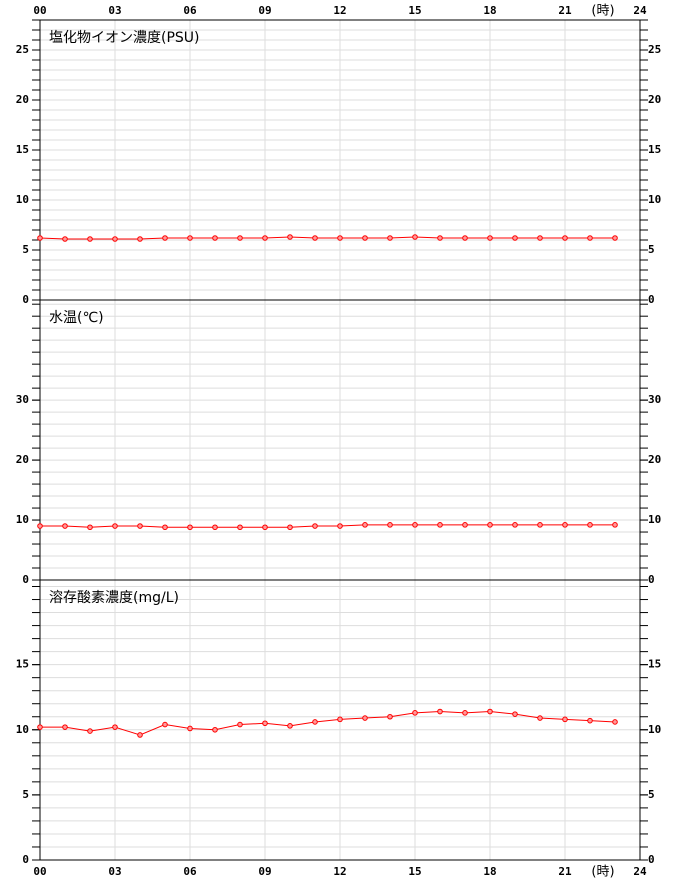 The image size is (680, 880). I want to click on x-tick-label: 21, so click(565, 871).